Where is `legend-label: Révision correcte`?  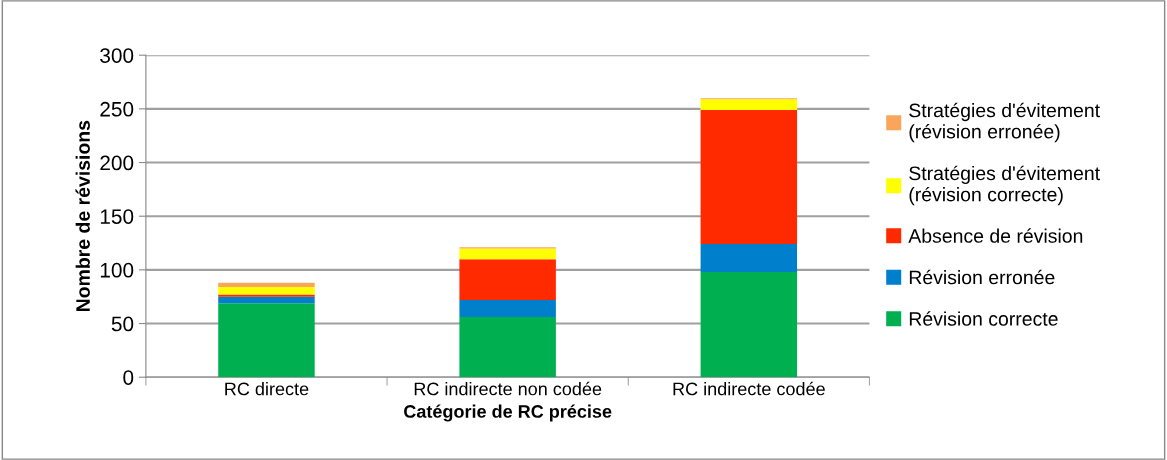 legend-label: Révision correcte is located at coordinates (983, 318).